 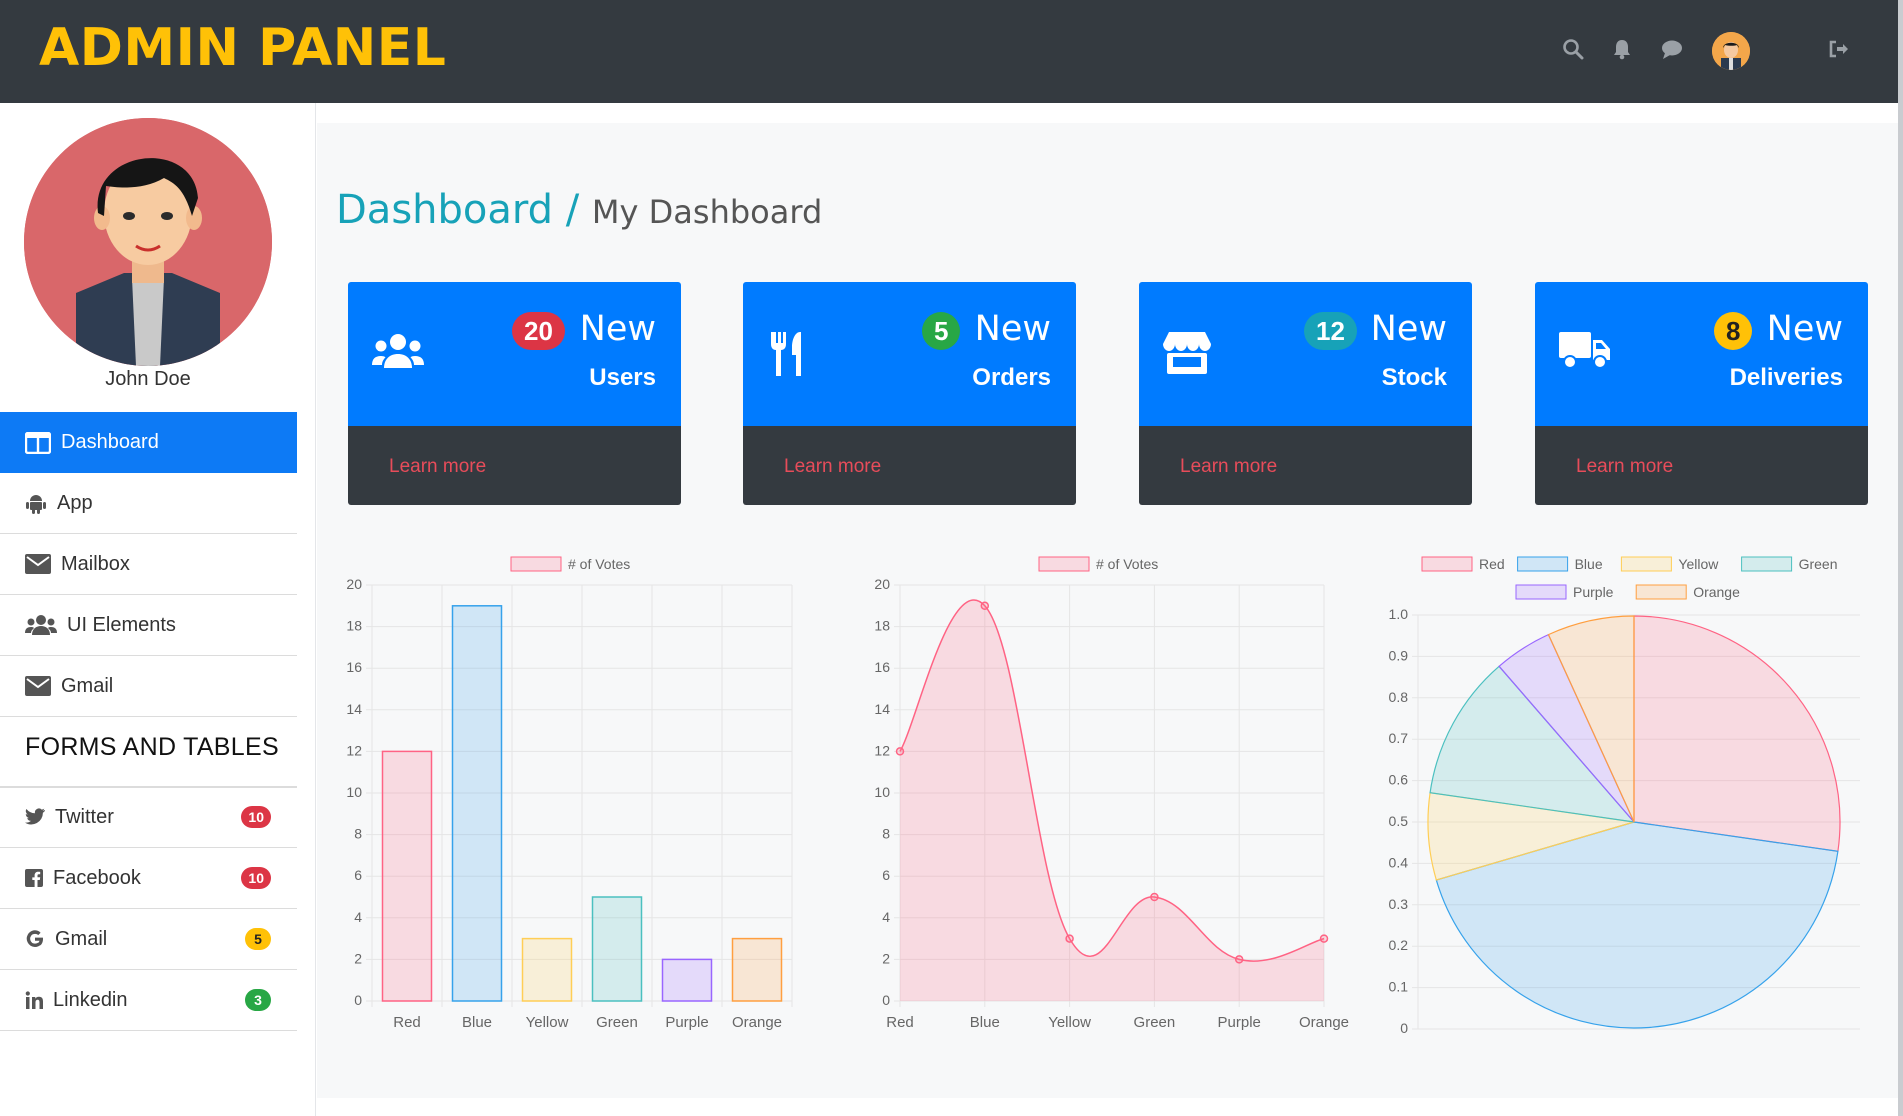 What do you see at coordinates (1069, 938) in the screenshot?
I see `data-point-yellow` at bounding box center [1069, 938].